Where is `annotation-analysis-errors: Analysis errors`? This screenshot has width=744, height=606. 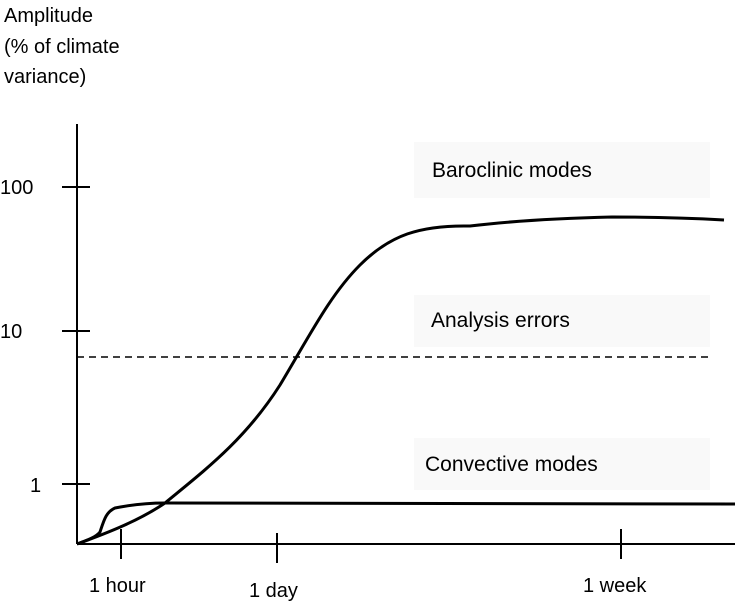 annotation-analysis-errors: Analysis errors is located at coordinates (500, 320).